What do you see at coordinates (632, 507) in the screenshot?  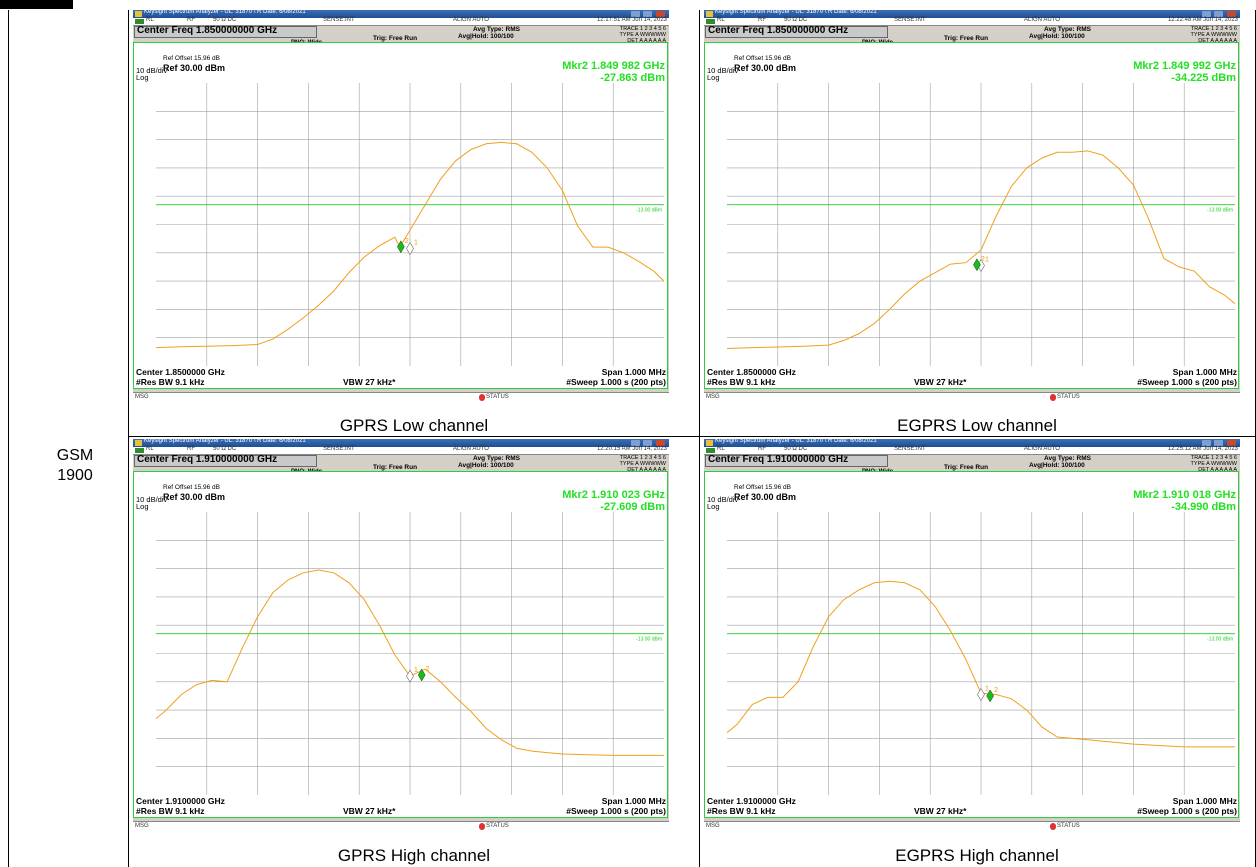 I see `marker-level: -27.609 dBm` at bounding box center [632, 507].